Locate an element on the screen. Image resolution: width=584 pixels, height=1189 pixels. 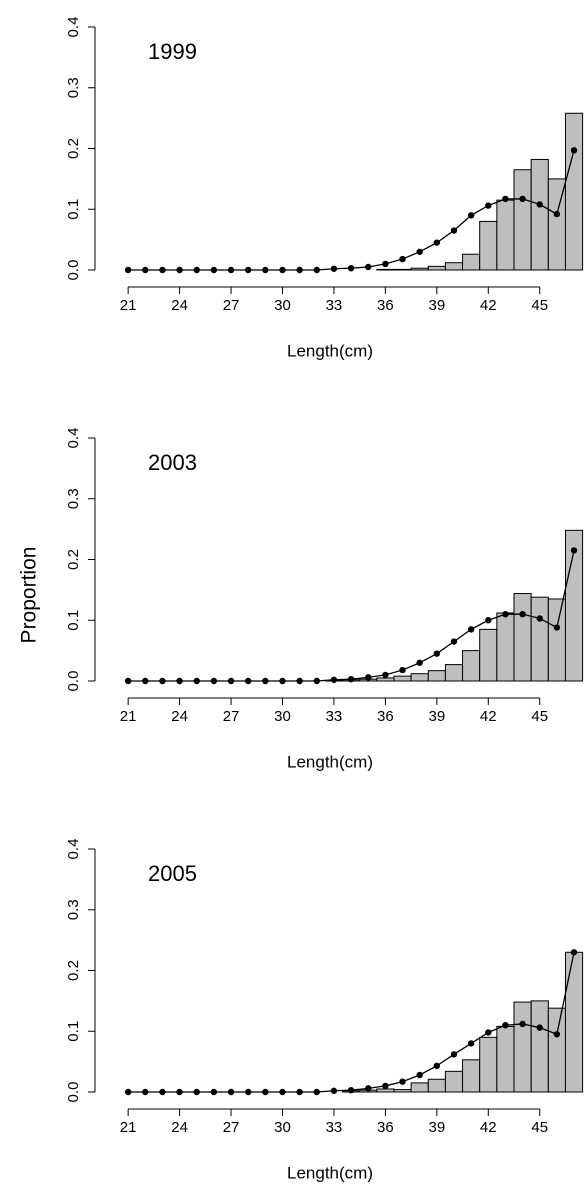
x-tick-label: 21 is located at coordinates (128, 716).